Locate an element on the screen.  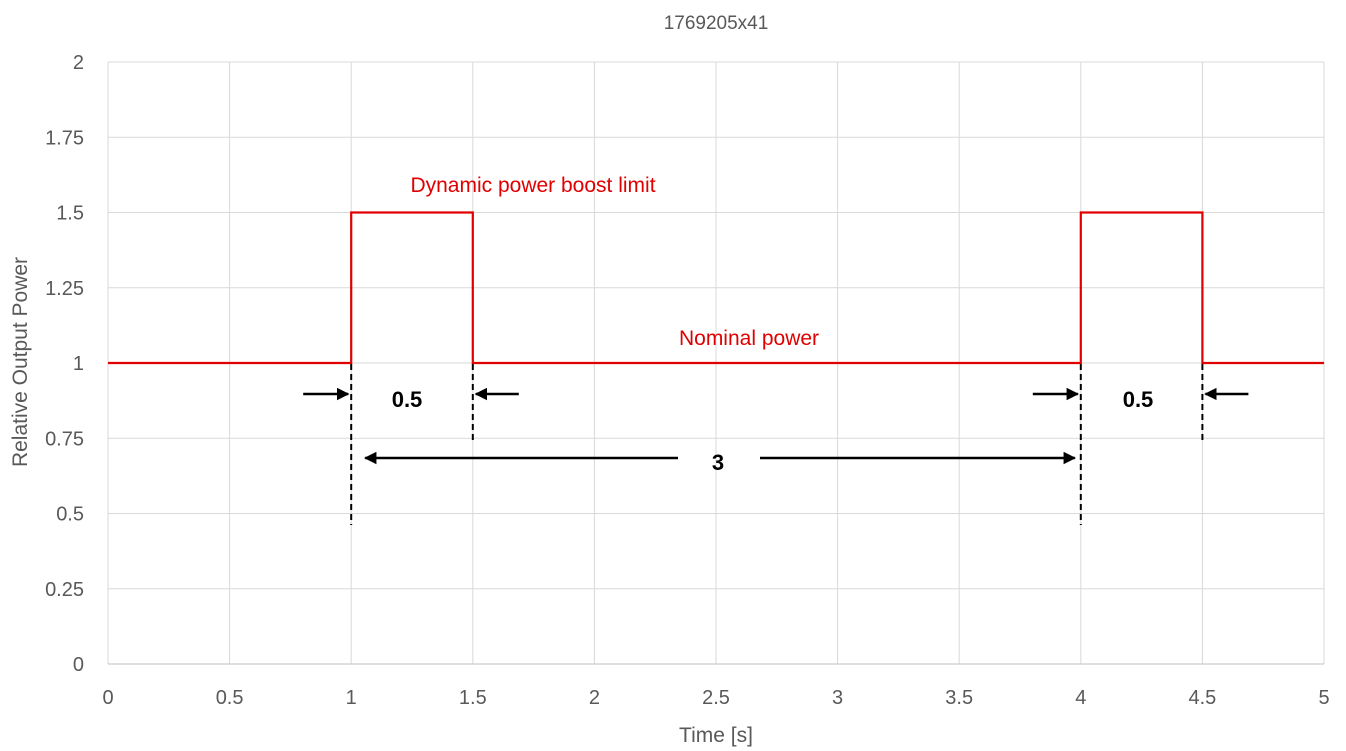
x-tick-labels: 0 0.5 1 1.5 2 2.5 3 3.5 4 4.5 5 is located at coordinates (715, 698).